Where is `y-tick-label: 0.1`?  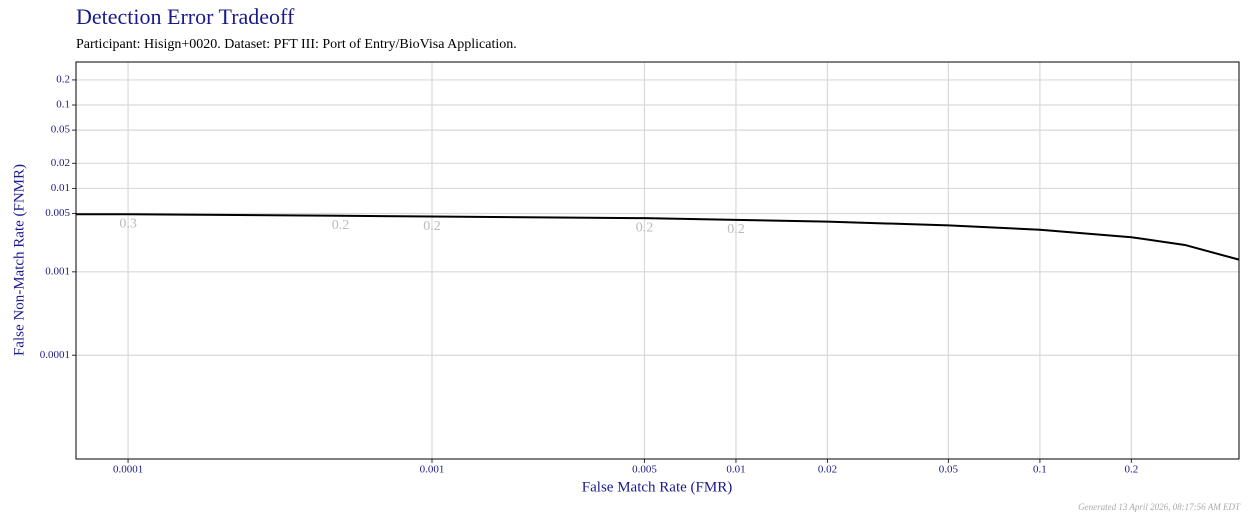 y-tick-label: 0.1 is located at coordinates (63, 105).